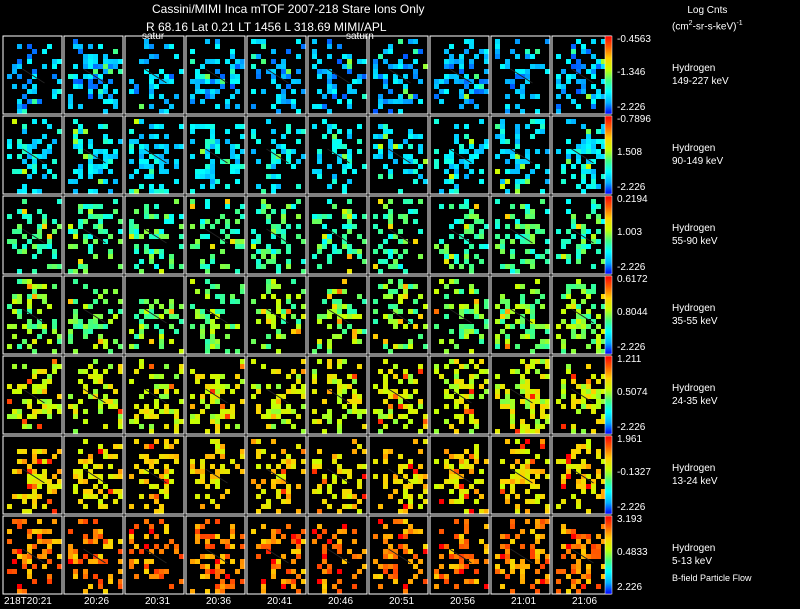 This screenshot has width=800, height=609. I want to click on row-species-label: Hydrogen, so click(694, 468).